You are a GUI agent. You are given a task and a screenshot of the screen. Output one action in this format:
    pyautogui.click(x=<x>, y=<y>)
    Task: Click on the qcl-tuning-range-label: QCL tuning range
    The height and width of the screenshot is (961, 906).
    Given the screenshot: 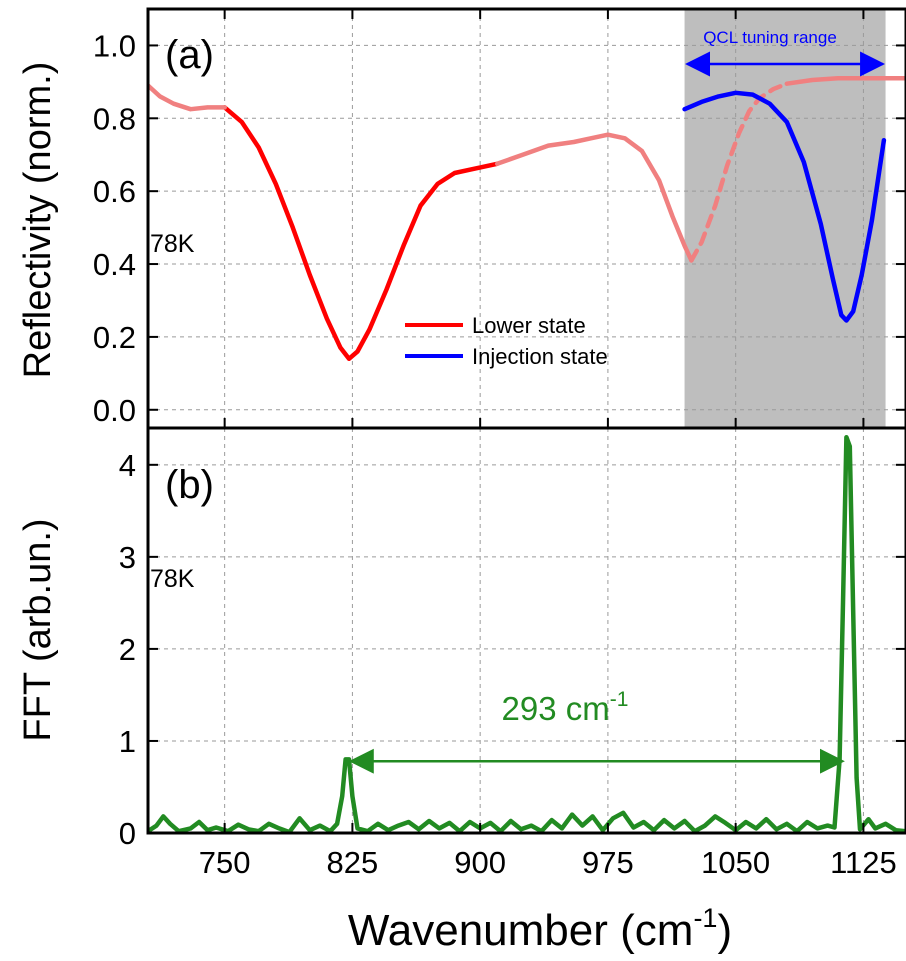 What is the action you would take?
    pyautogui.click(x=770, y=37)
    